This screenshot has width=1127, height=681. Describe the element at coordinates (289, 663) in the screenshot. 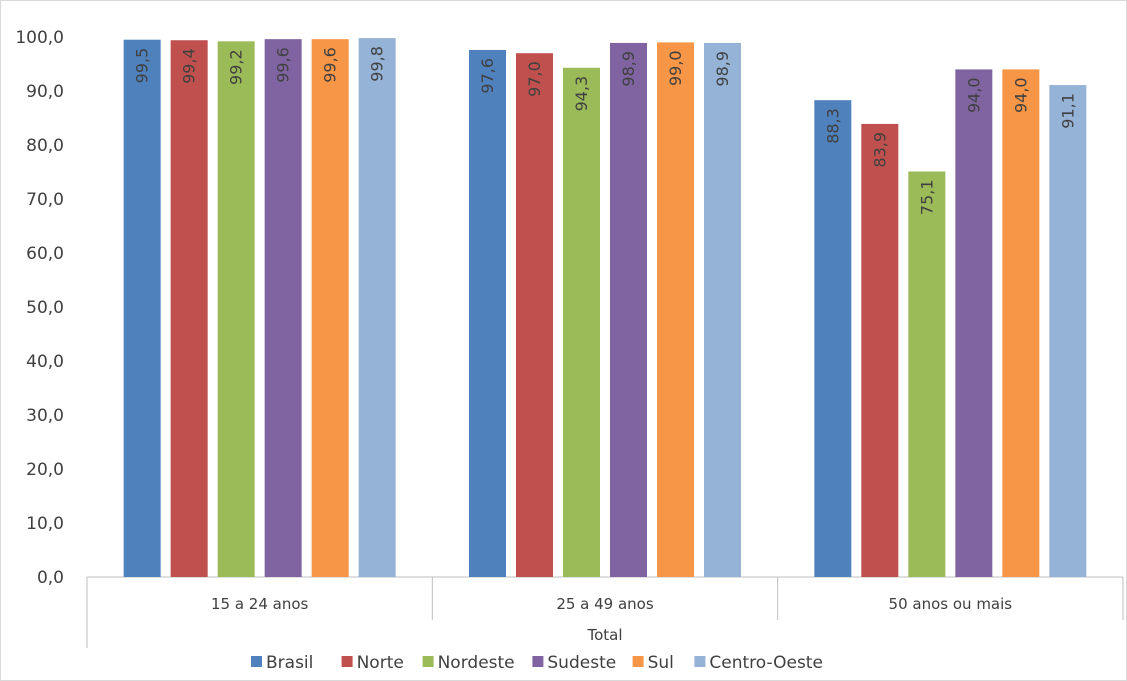

I see `legend-label: Brasil` at that location.